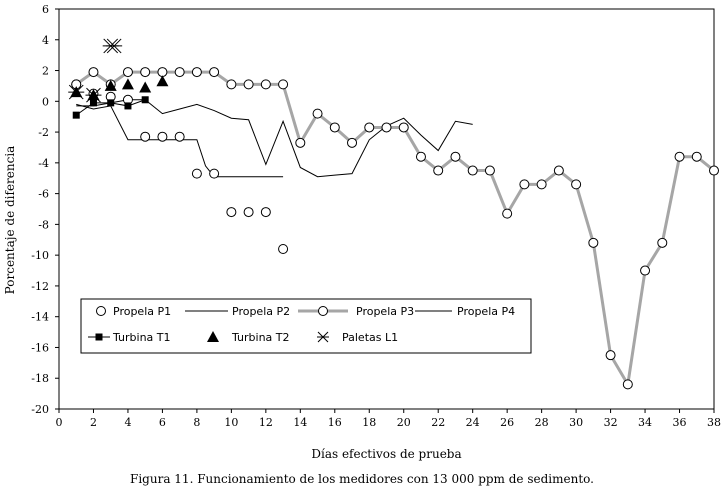  Describe the element at coordinates (645, 422) in the screenshot. I see `x-tick-label: 34` at that location.